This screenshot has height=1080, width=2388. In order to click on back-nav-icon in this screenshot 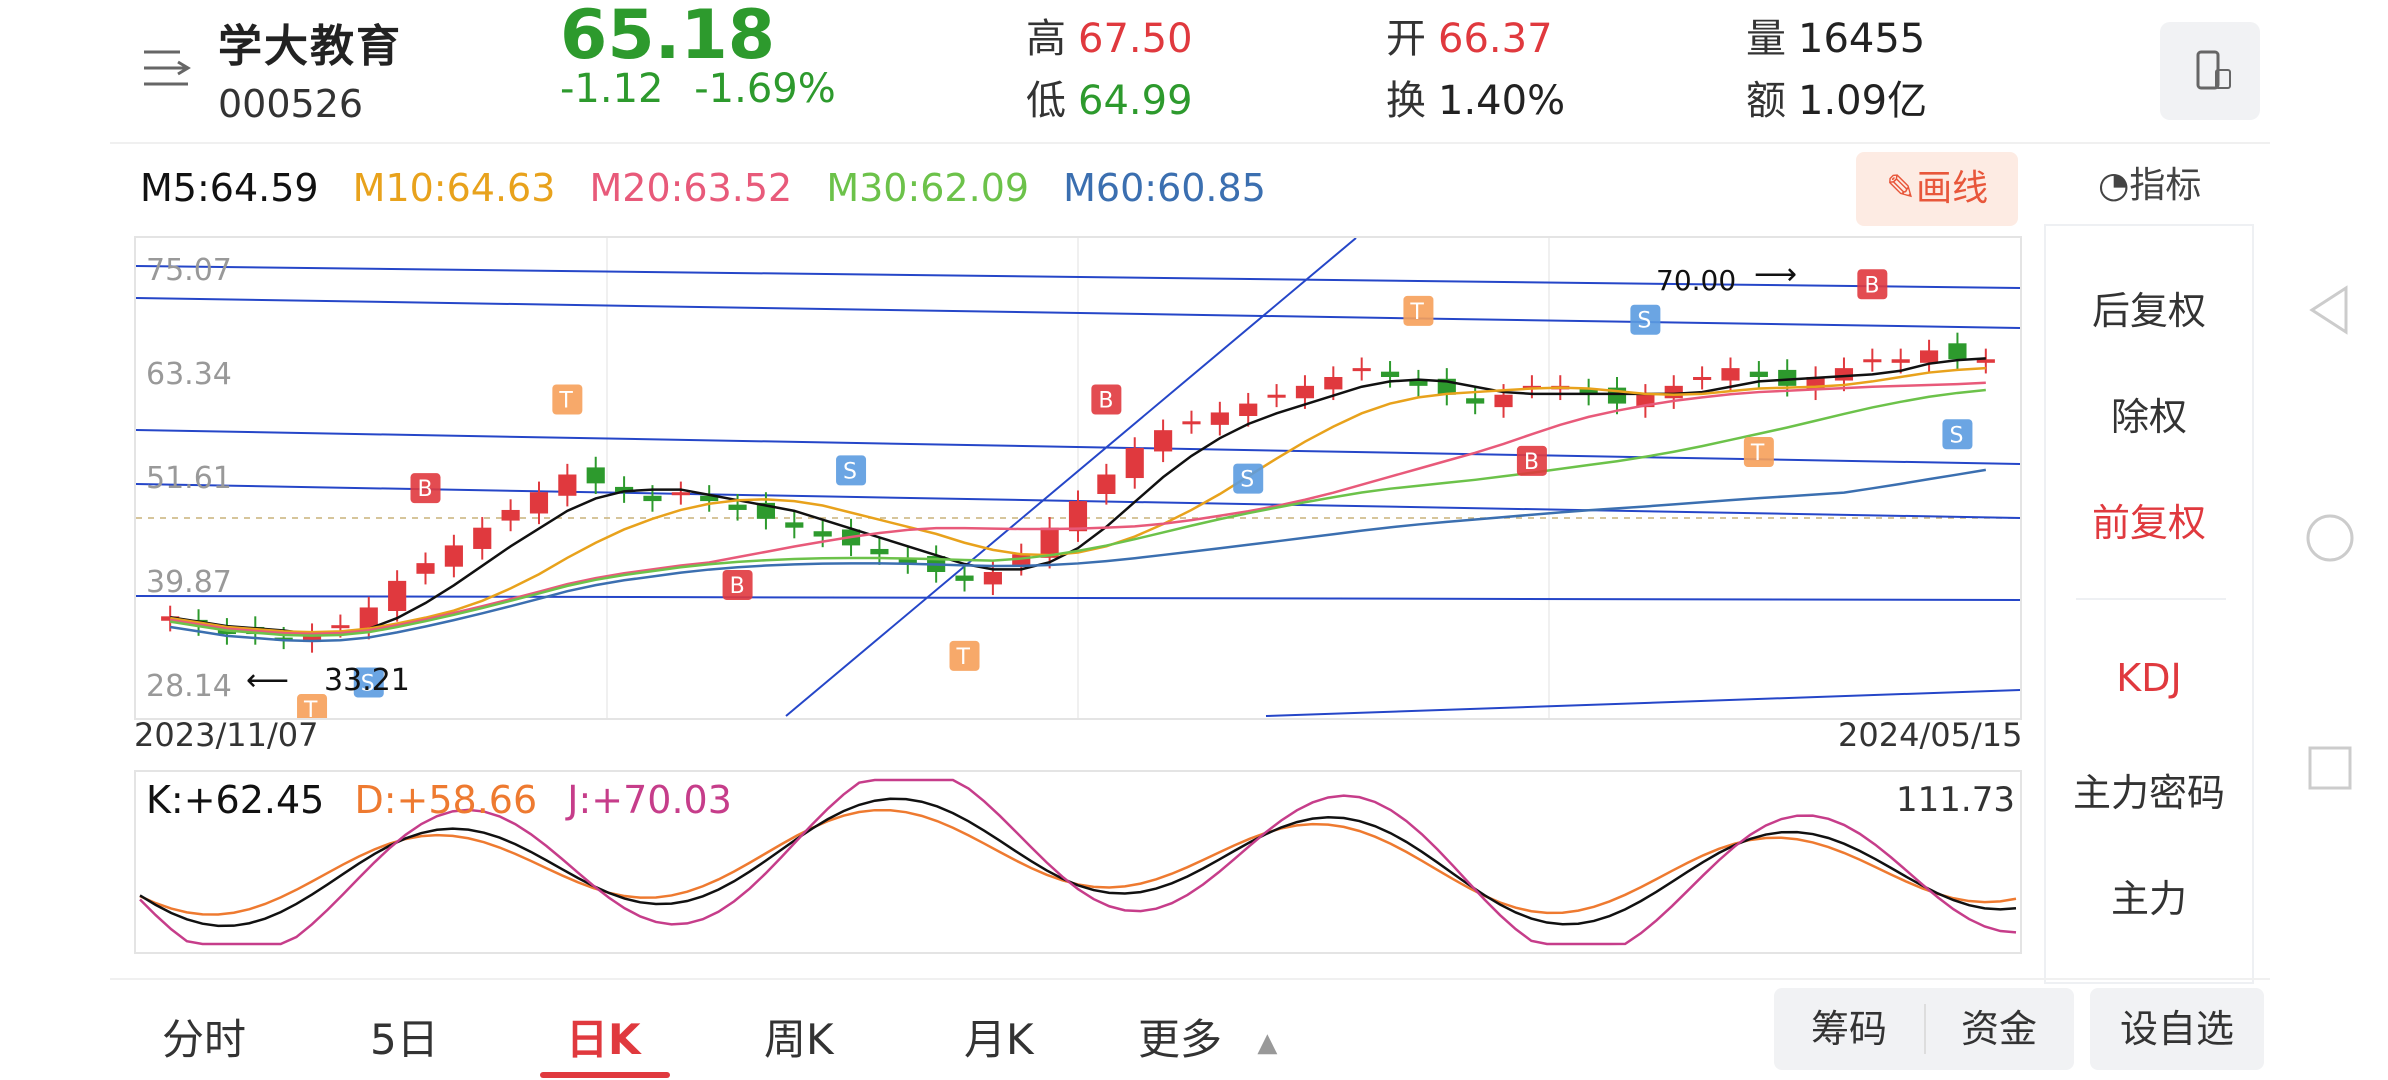, I will do `click(2330, 312)`.